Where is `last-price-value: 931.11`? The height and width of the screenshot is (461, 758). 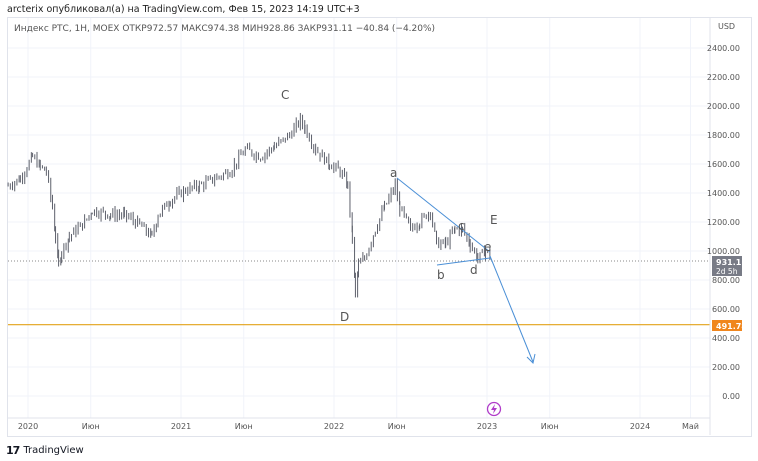 last-price-value: 931.11 is located at coordinates (731, 262).